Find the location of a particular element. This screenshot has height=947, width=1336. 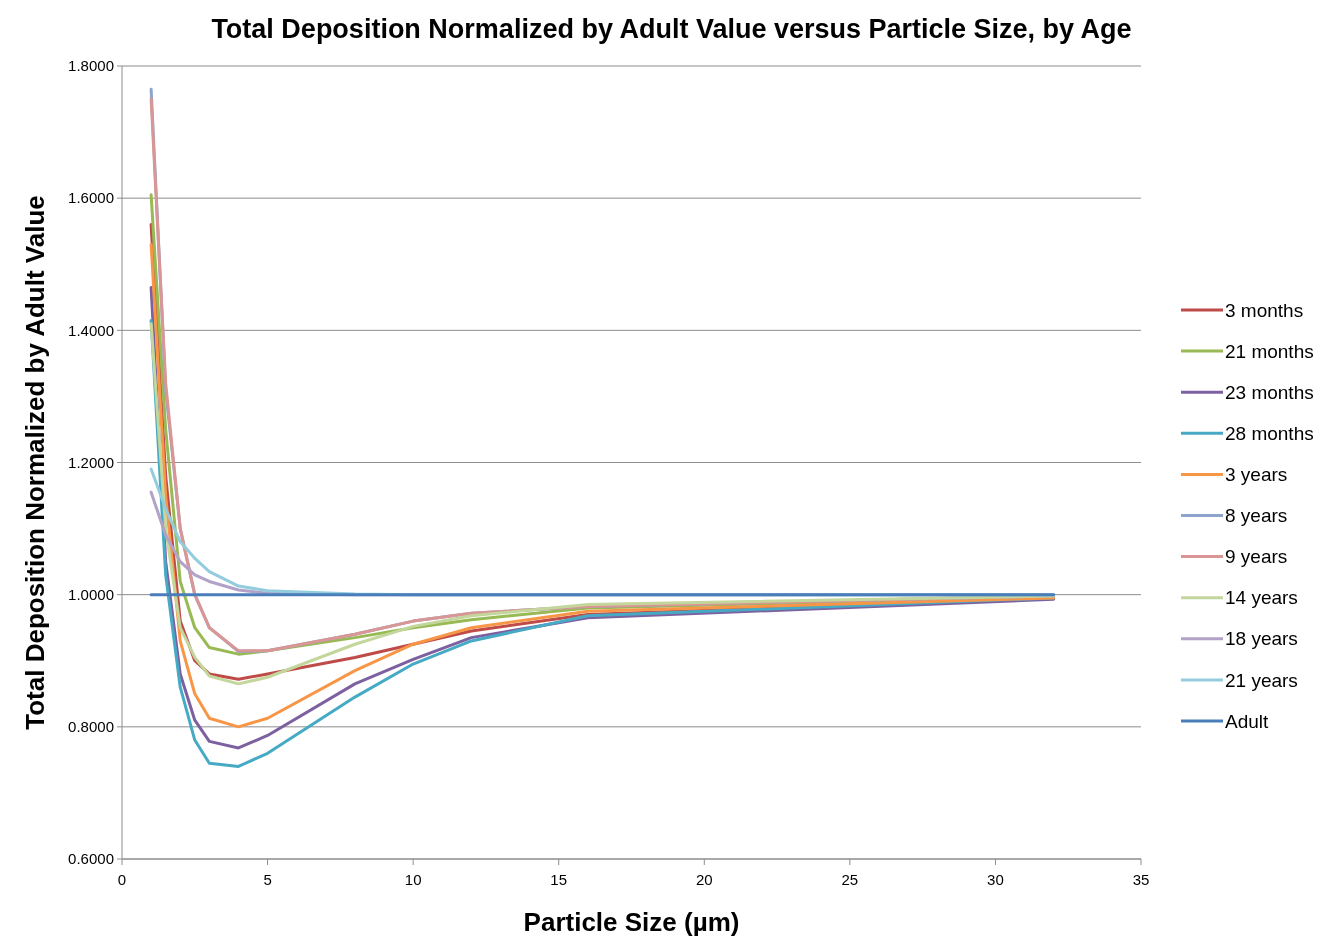

x-tick-label: 20 is located at coordinates (704, 879).